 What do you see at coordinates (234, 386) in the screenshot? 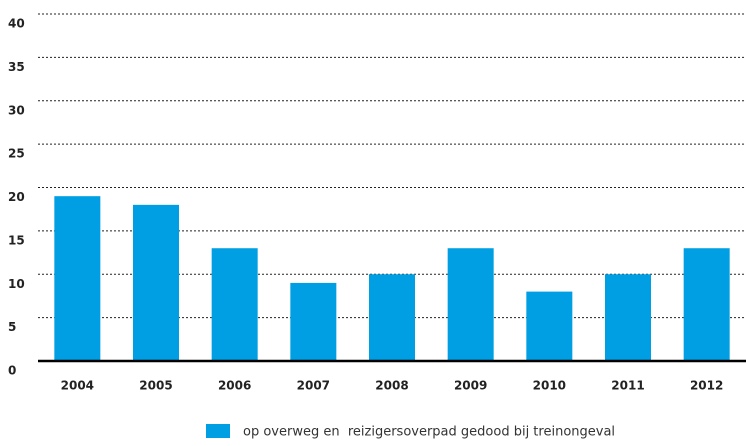
I see `x-tick-label: 2006` at bounding box center [234, 386].